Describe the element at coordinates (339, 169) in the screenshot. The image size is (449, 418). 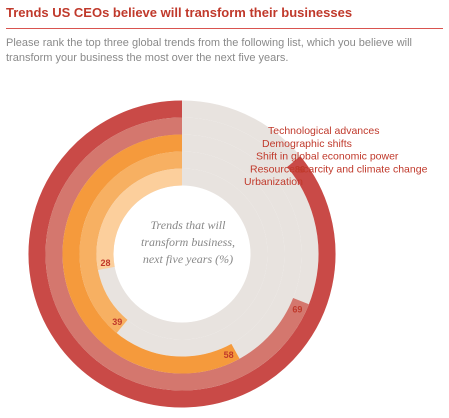
I see `legend-label-resource-scarcity-and-climate-change: Resource scarcity and climate change` at that location.